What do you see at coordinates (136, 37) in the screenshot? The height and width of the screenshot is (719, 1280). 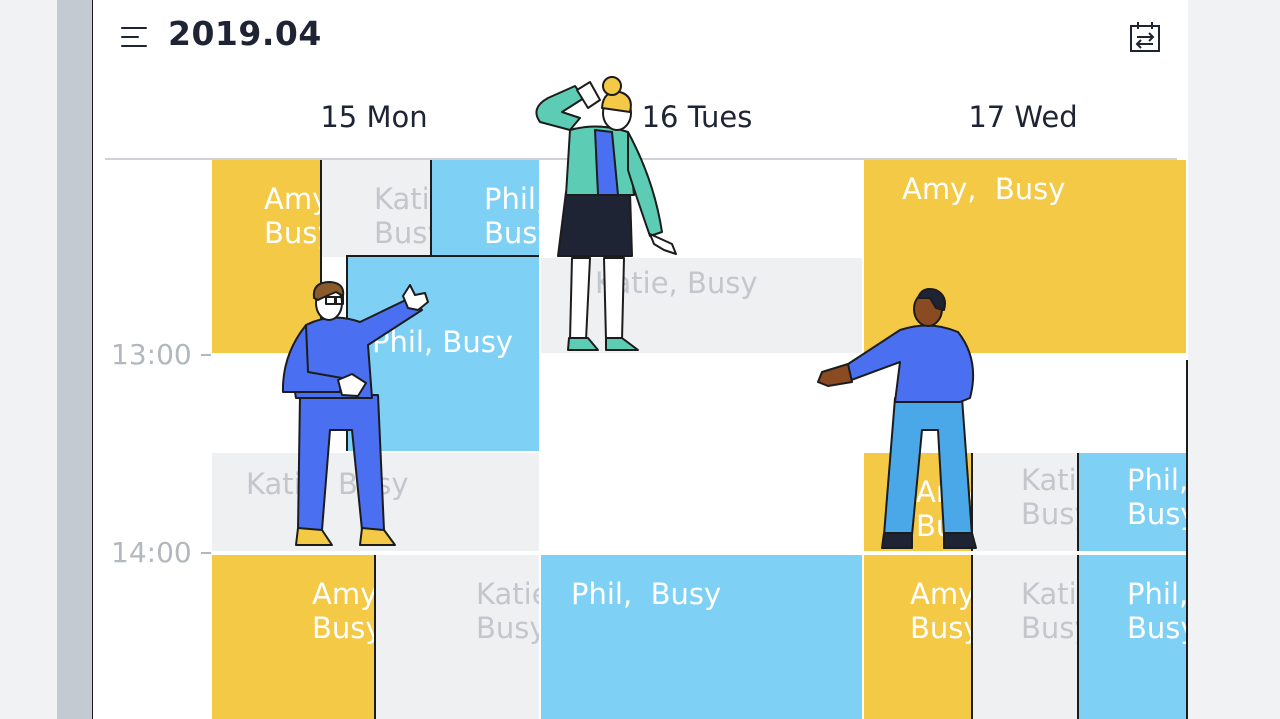 I see `menu-button` at bounding box center [136, 37].